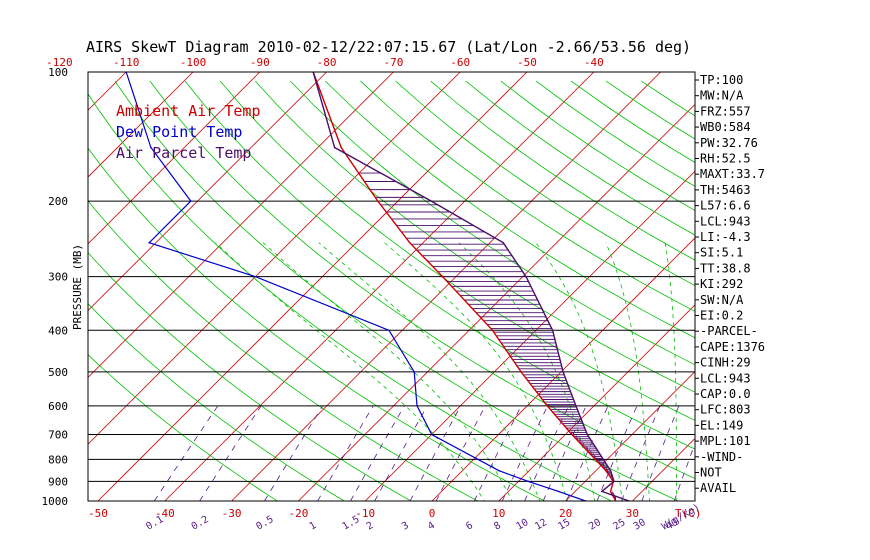 The image size is (870, 560). Describe the element at coordinates (179, 132) in the screenshot. I see `legend-entry: Dew Point Temp` at that location.